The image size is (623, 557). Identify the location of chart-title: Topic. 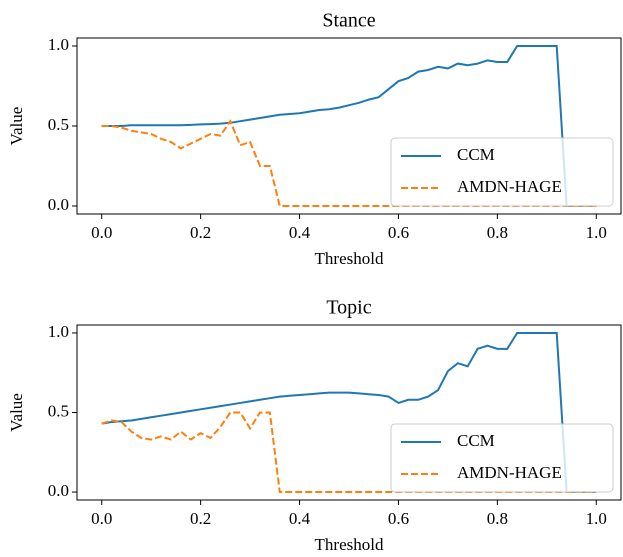
(348, 308).